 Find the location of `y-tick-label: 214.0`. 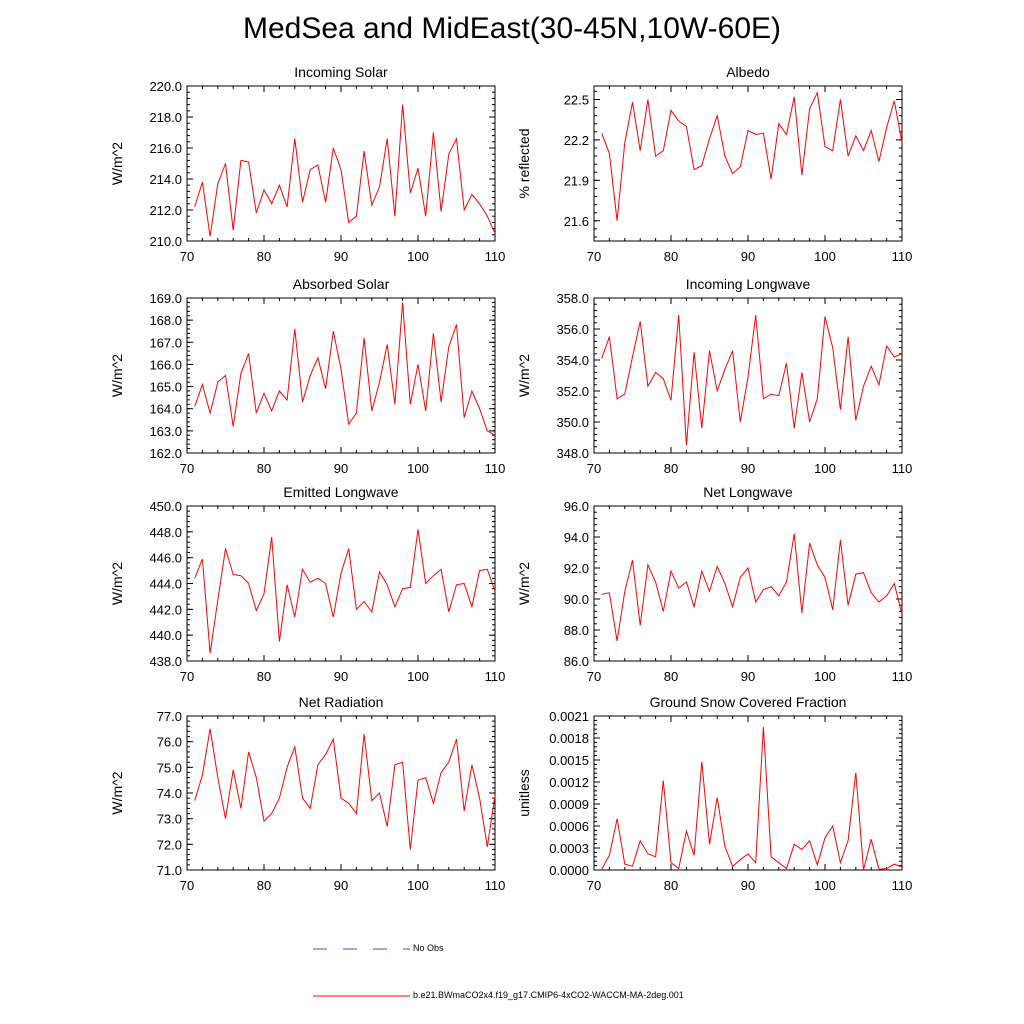

y-tick-label: 214.0 is located at coordinates (165, 179).